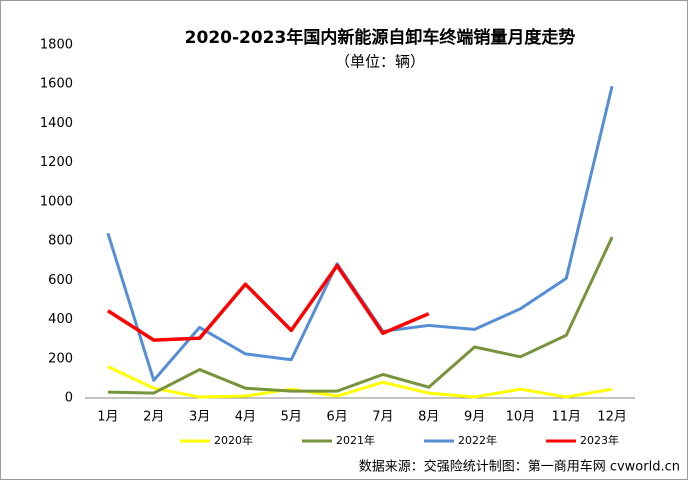  I want to click on x-tick-label: 3月, so click(199, 417).